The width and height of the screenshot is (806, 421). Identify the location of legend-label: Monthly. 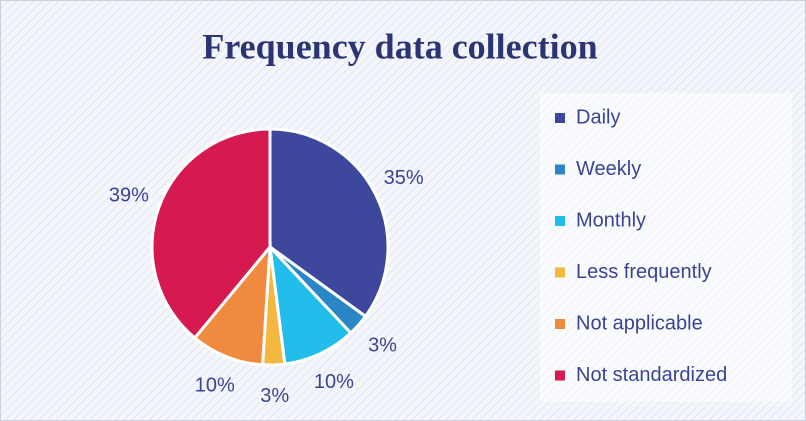
(611, 220).